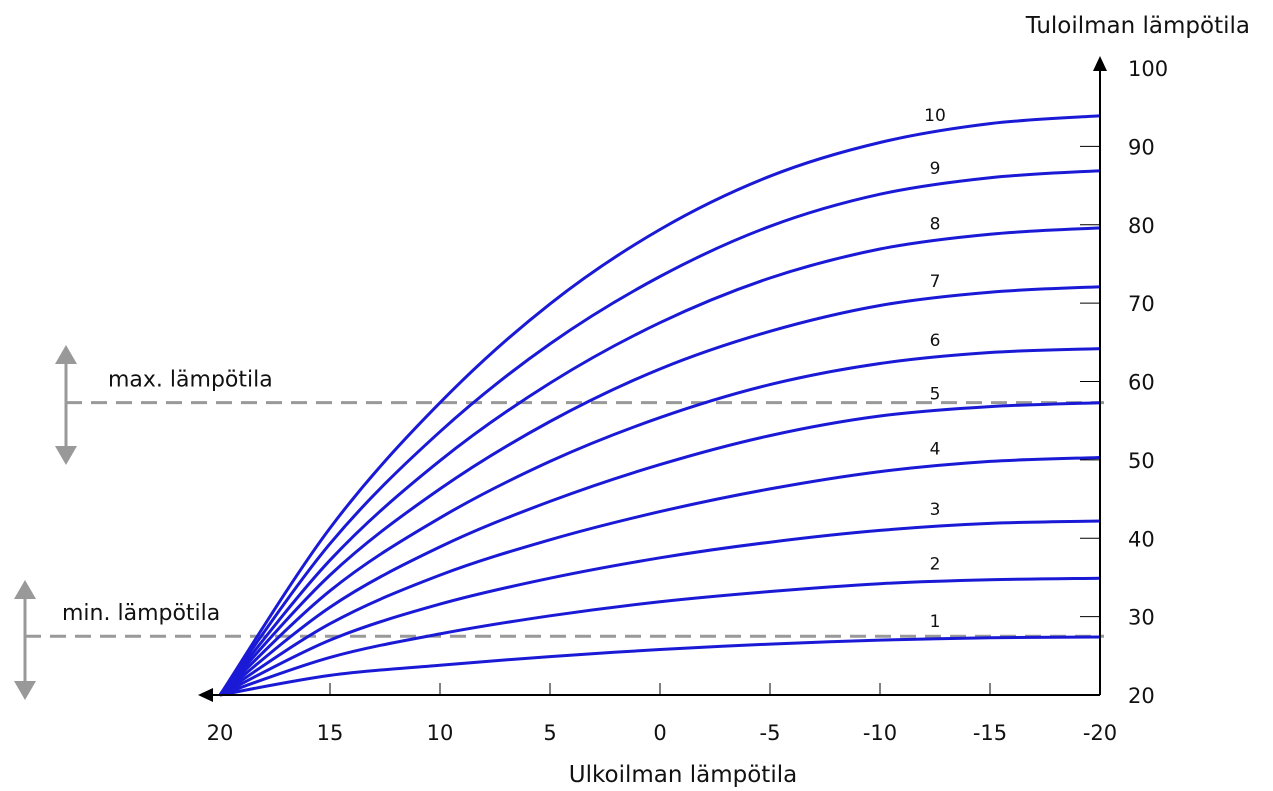  What do you see at coordinates (25, 690) in the screenshot?
I see `min-down-arrow-icon` at bounding box center [25, 690].